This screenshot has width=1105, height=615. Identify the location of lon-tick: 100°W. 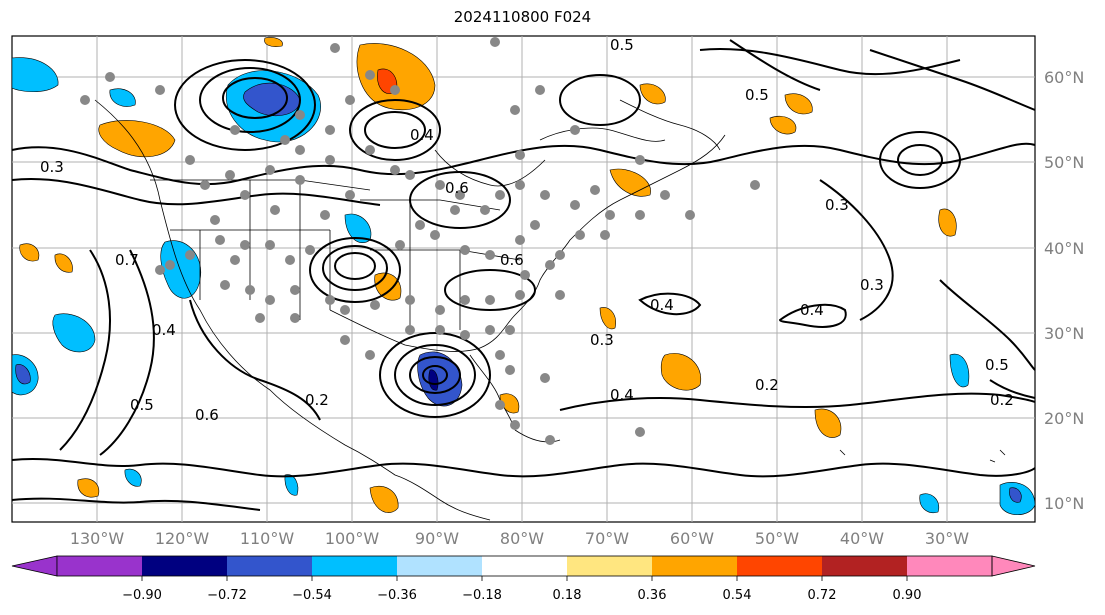
(352, 538).